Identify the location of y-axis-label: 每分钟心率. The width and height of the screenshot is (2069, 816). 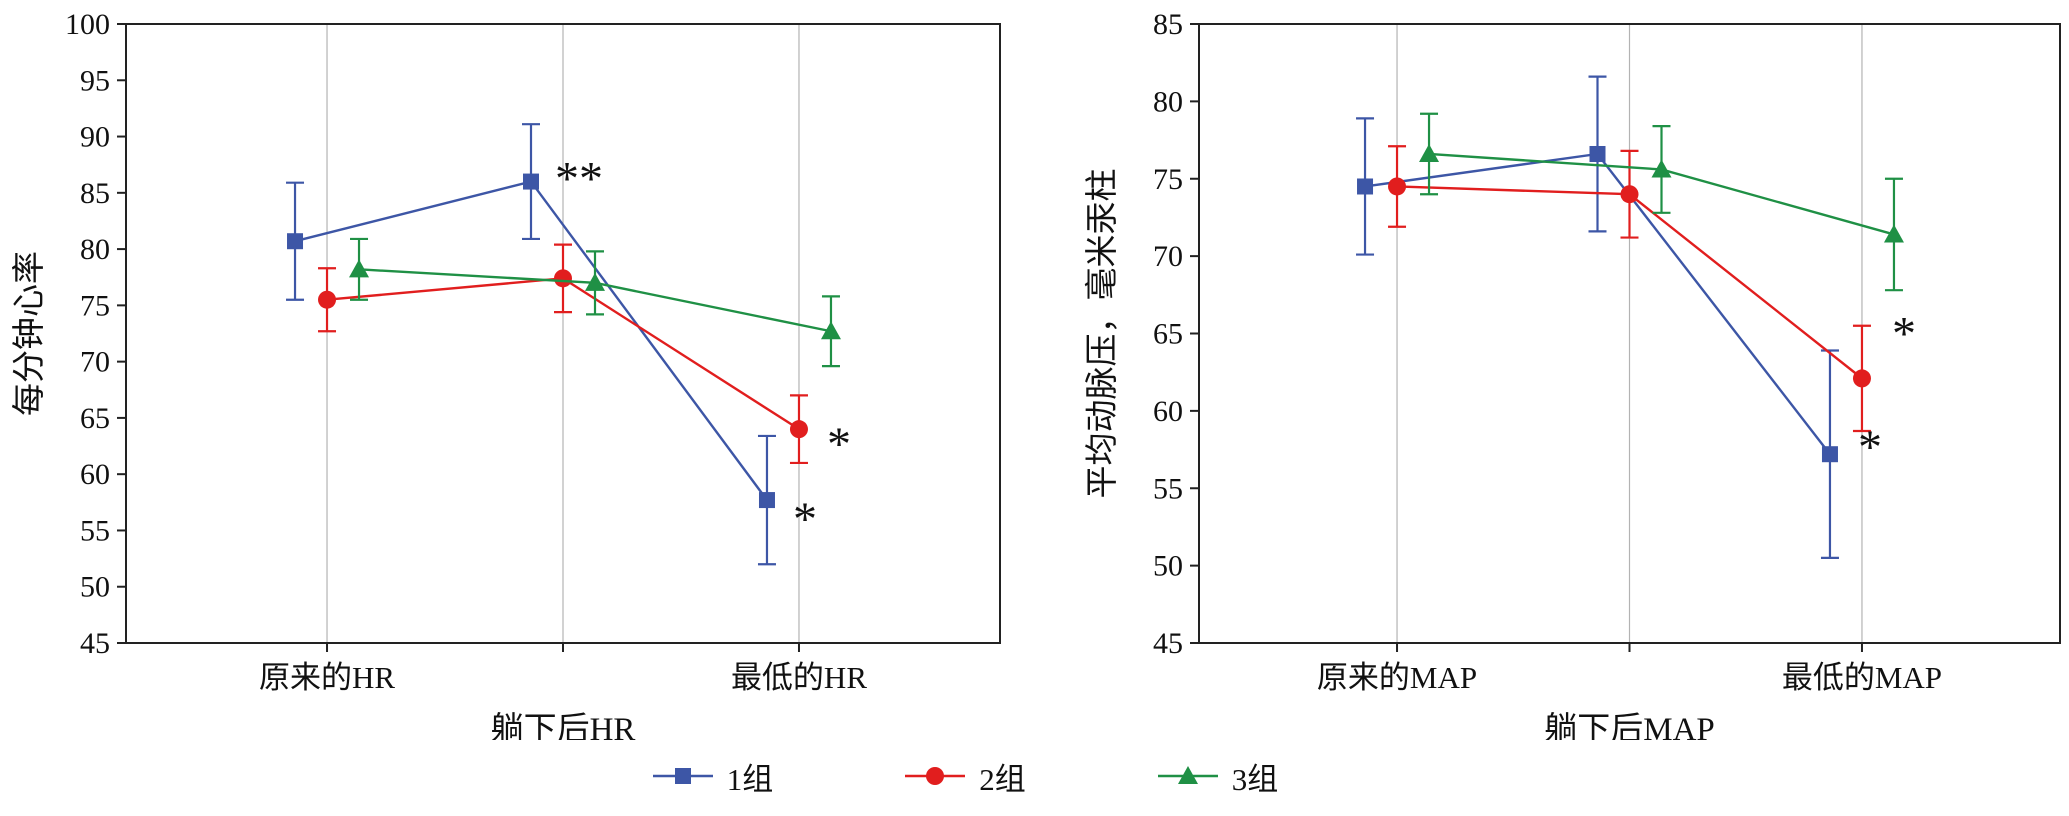
(29, 333).